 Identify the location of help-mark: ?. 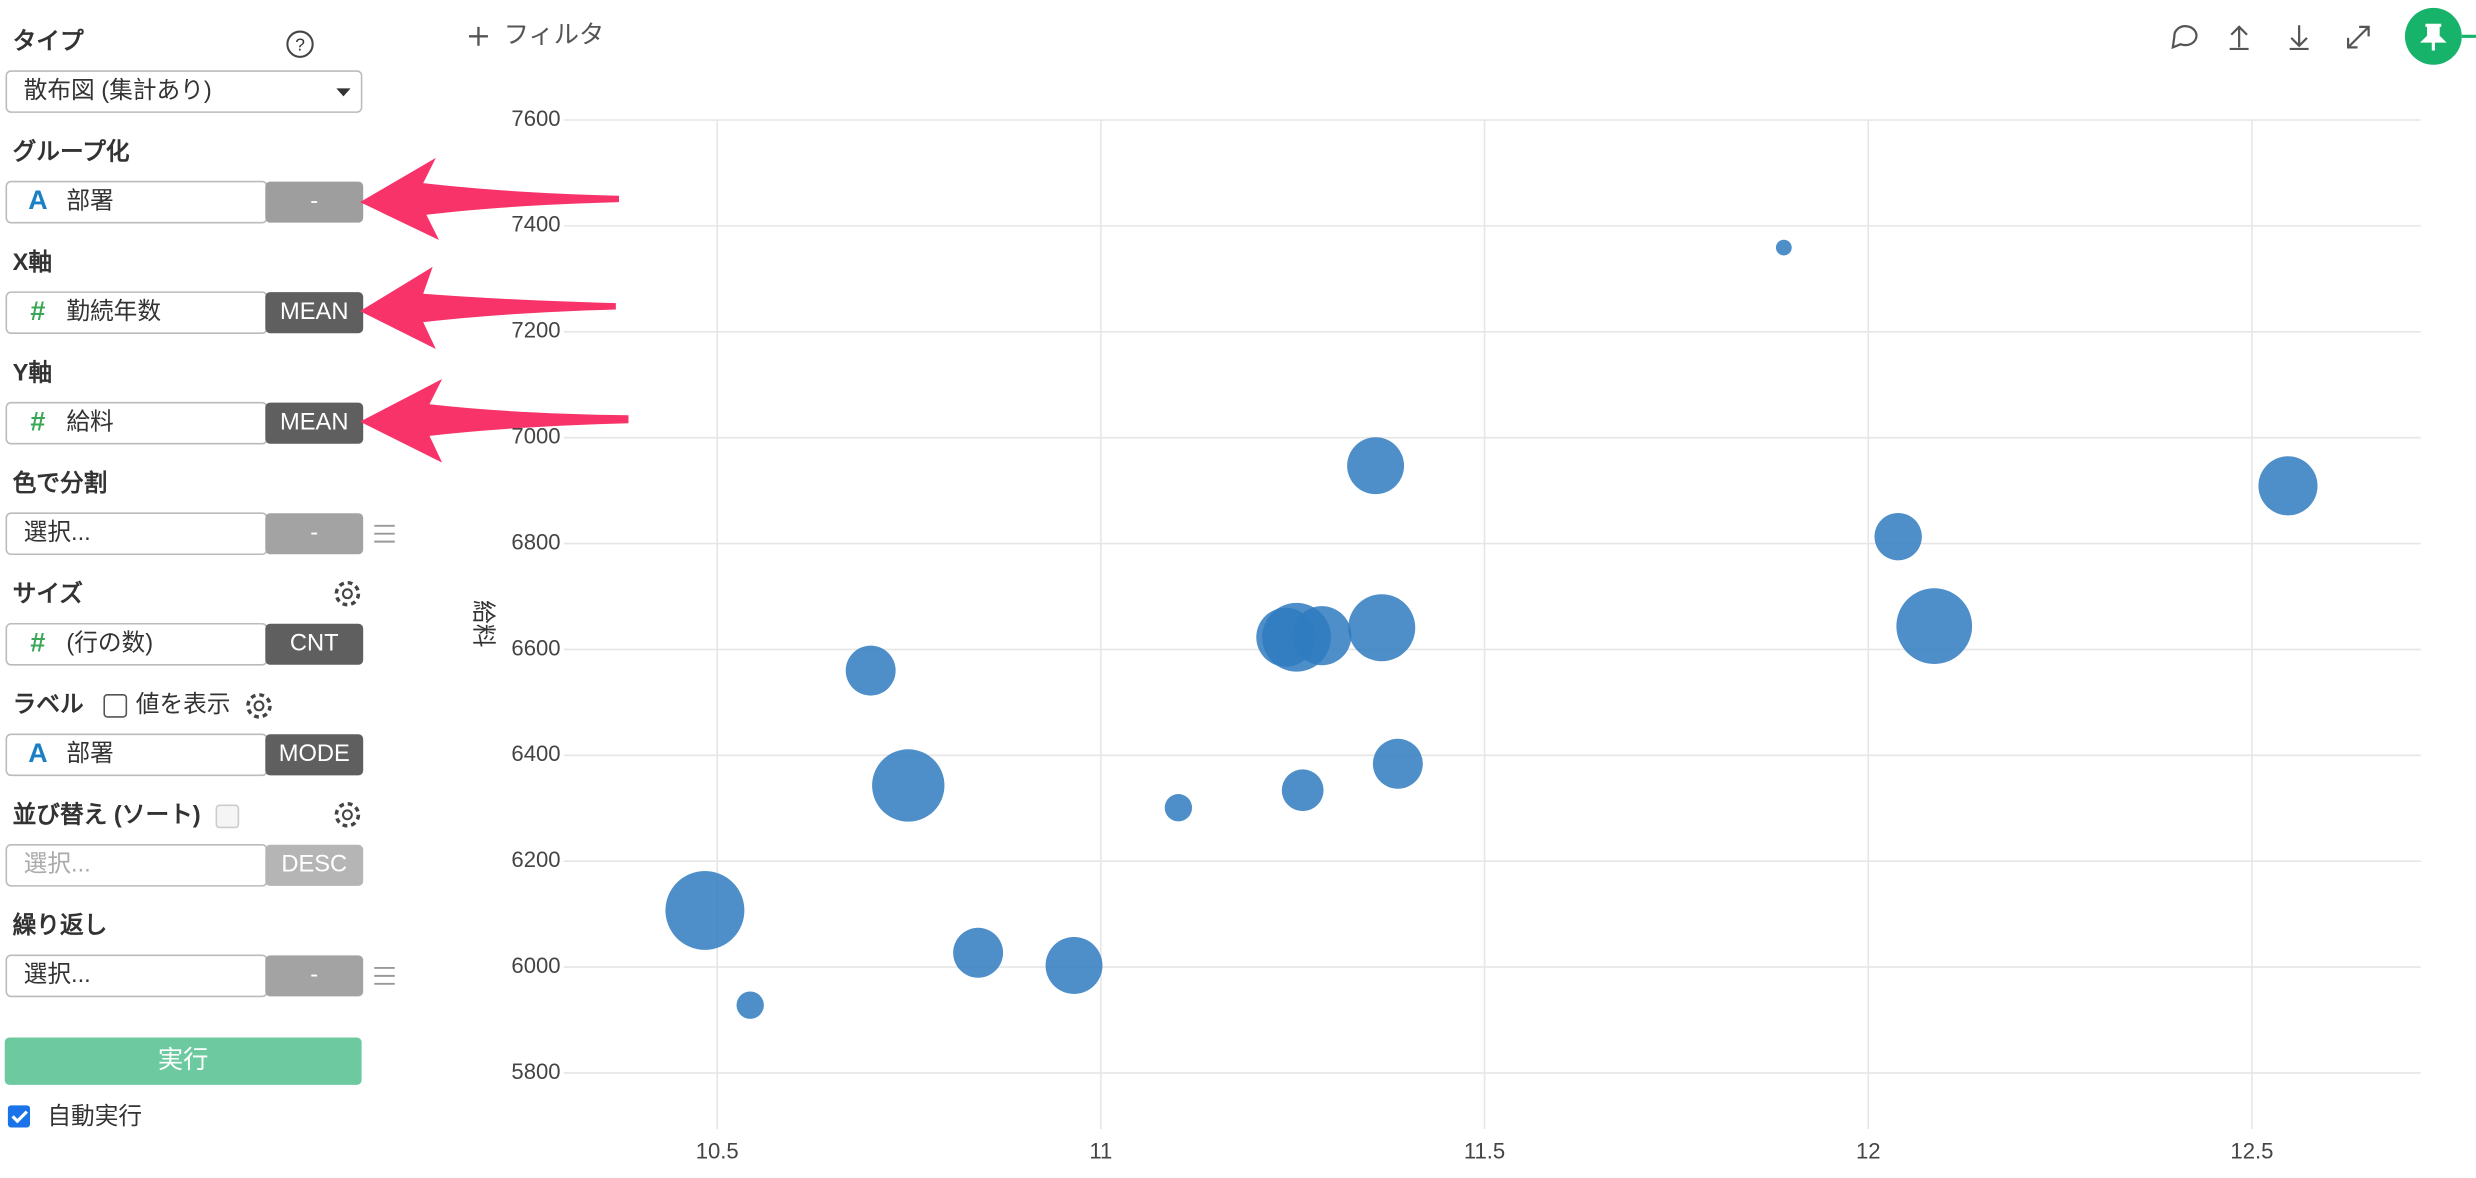
(300, 44).